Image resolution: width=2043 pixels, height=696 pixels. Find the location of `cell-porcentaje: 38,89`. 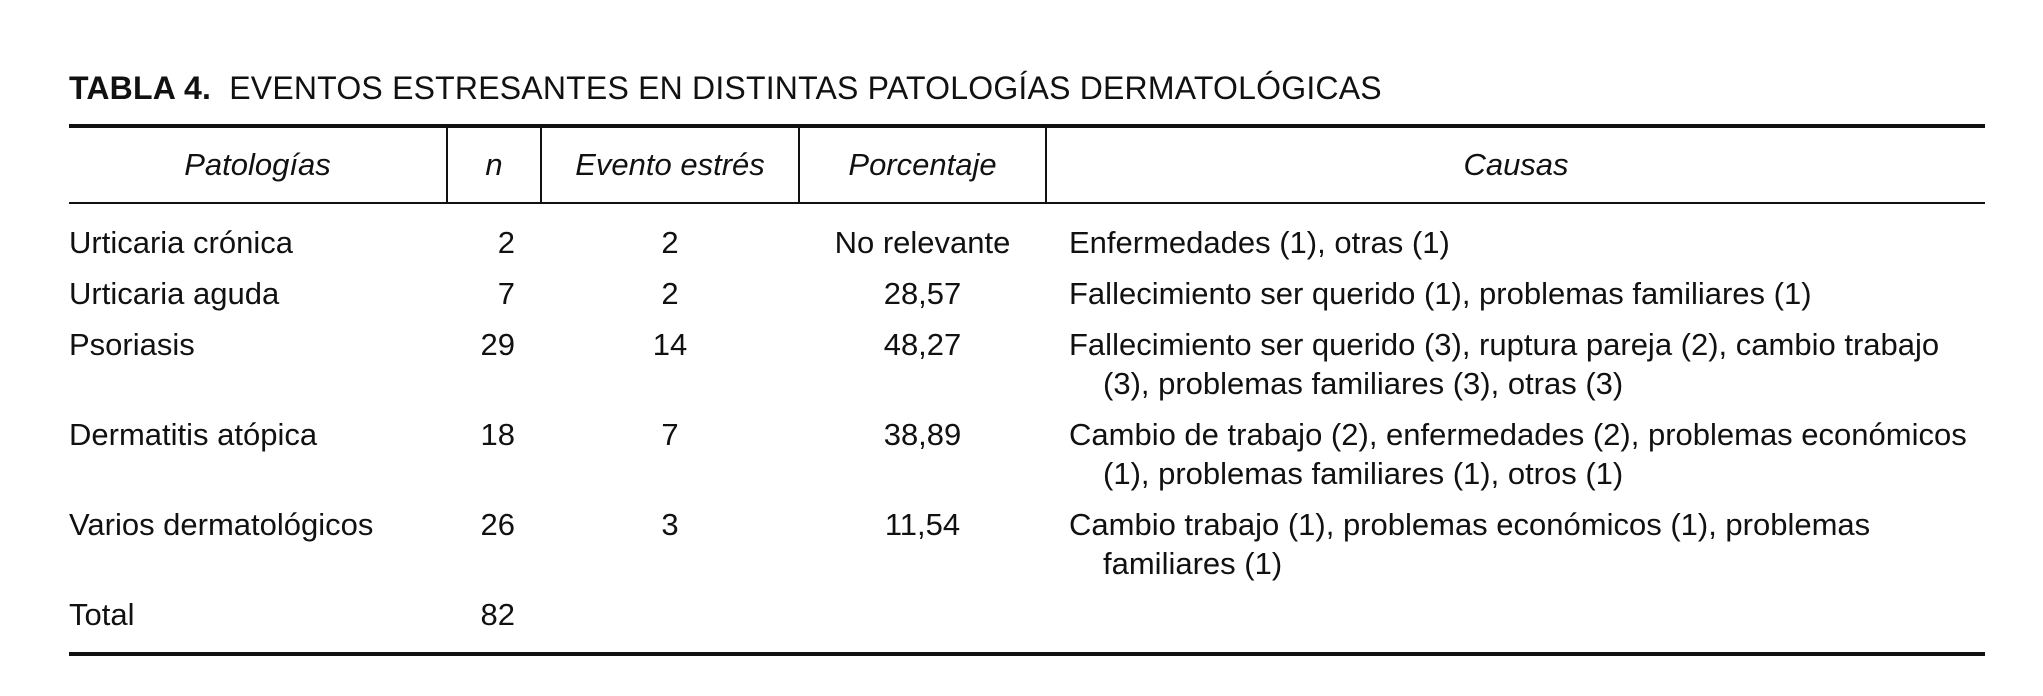

cell-porcentaje: 38,89 is located at coordinates (922, 434).